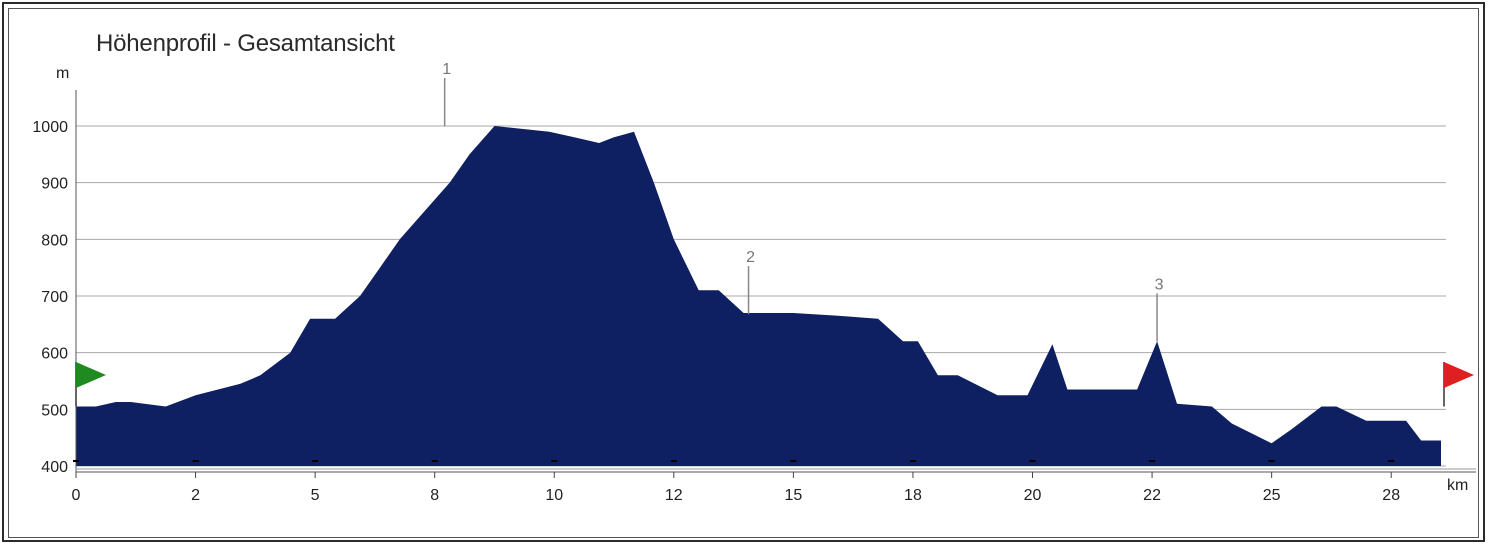 Image resolution: width=1489 pixels, height=546 pixels. Describe the element at coordinates (793, 495) in the screenshot. I see `x-tick-label: 15` at that location.